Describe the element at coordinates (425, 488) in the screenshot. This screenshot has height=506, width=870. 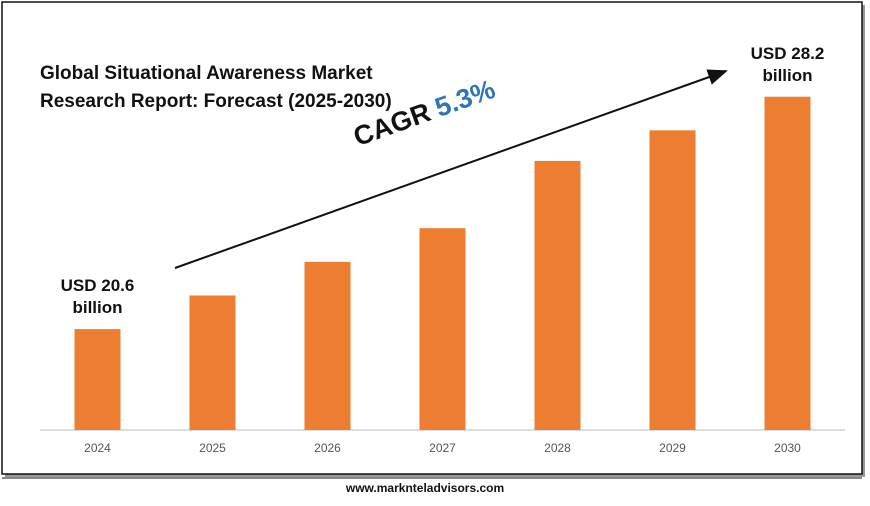
I see `source: www.marknteladvisors.com` at that location.